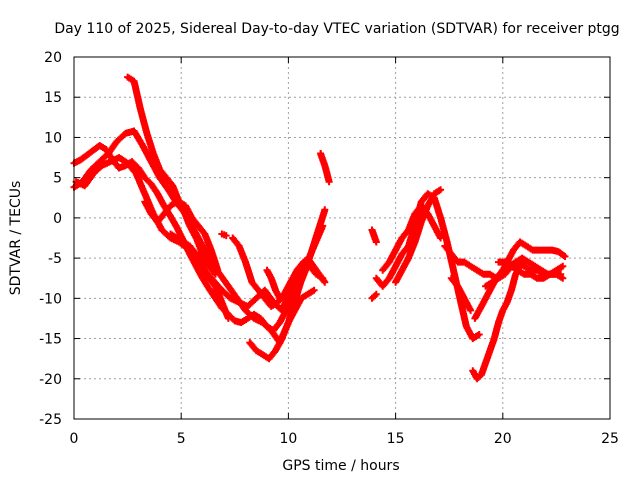  What do you see at coordinates (50, 380) in the screenshot?
I see `y-tick-label: -20` at bounding box center [50, 380].